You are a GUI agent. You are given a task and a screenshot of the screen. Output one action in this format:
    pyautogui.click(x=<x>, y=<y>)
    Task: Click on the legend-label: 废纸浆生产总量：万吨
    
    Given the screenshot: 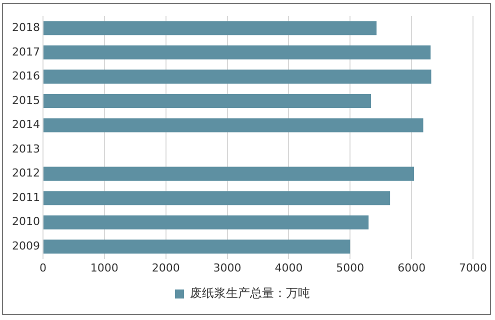 What is the action you would take?
    pyautogui.click(x=250, y=293)
    